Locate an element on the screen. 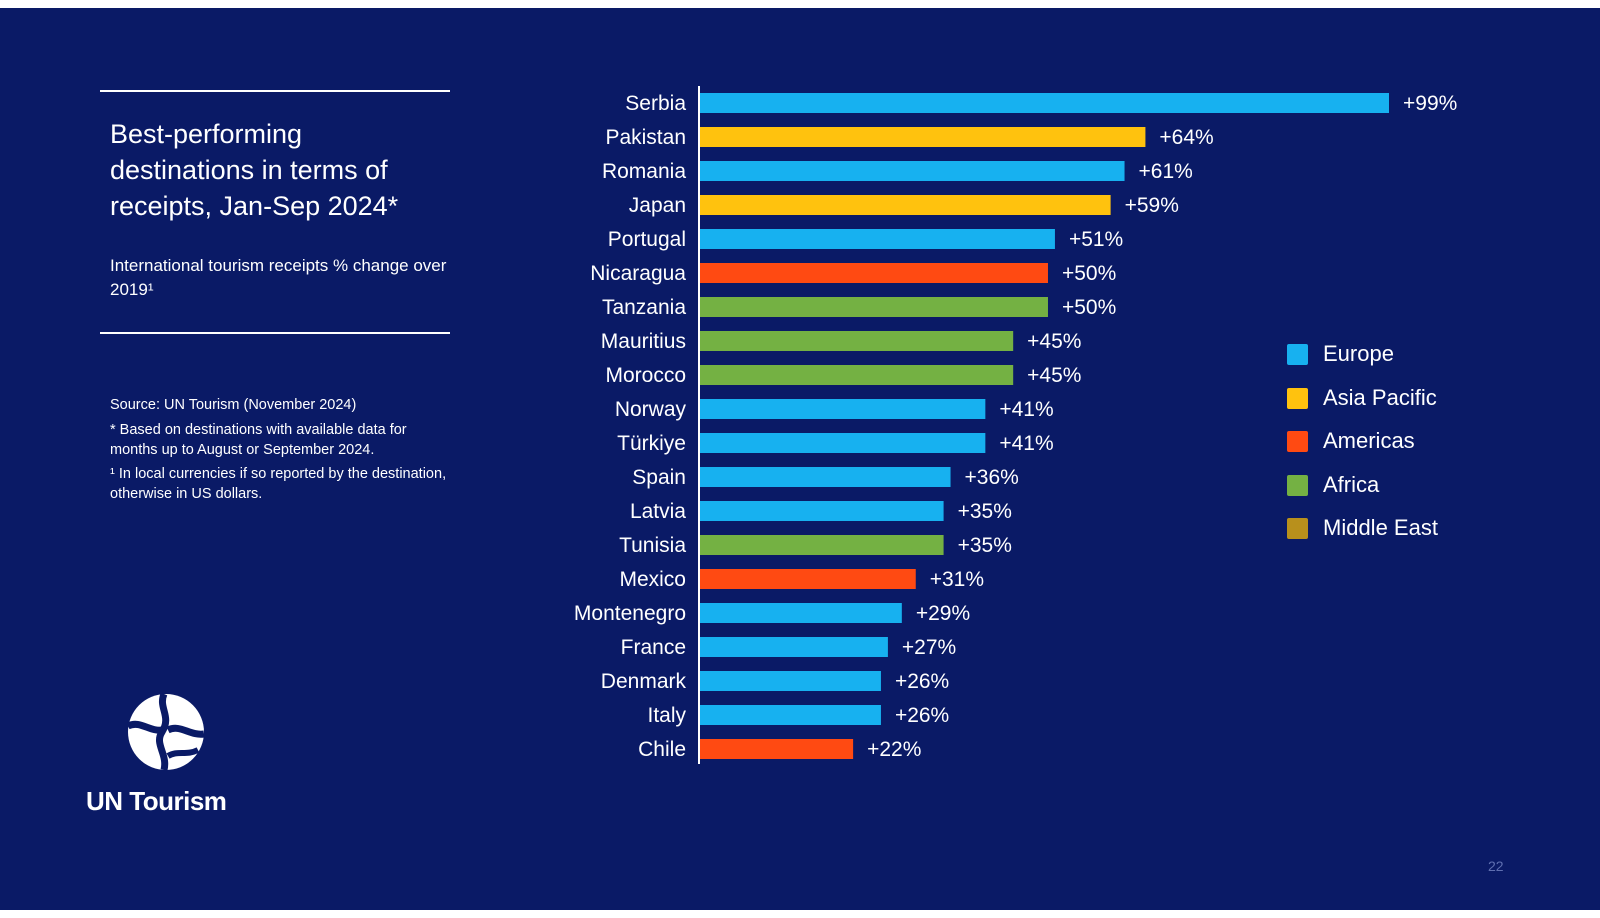 The width and height of the screenshot is (1600, 918). page-number: 22 is located at coordinates (1496, 866).